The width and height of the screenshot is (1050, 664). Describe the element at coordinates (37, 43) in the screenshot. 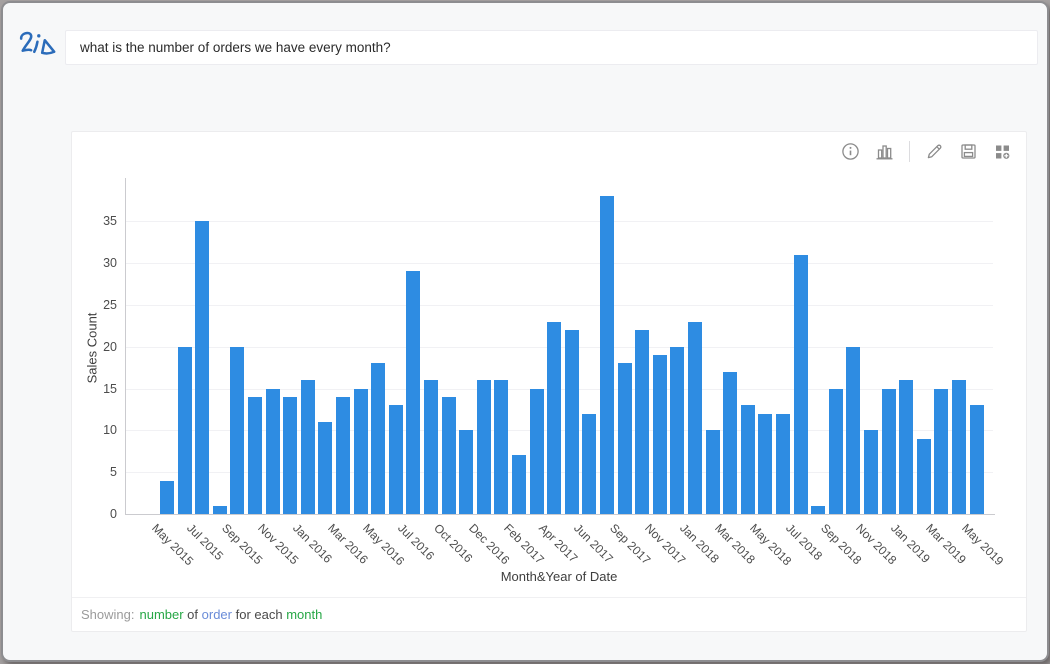

I see `zia-logo` at that location.